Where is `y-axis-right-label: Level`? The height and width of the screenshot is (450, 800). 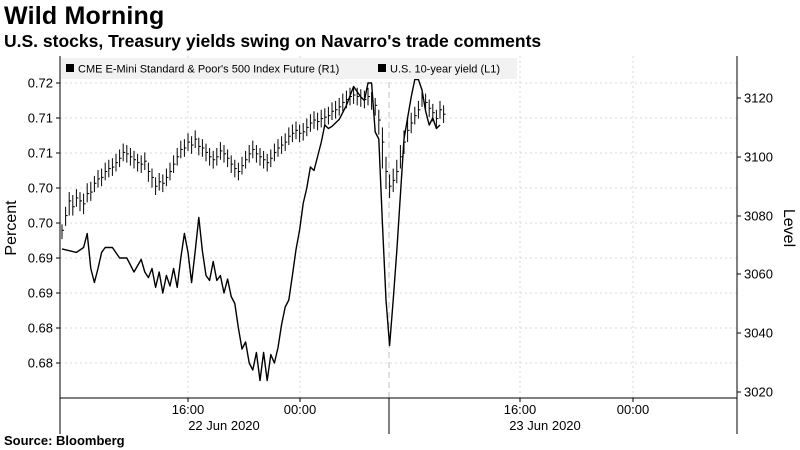 y-axis-right-label: Level is located at coordinates (788, 228).